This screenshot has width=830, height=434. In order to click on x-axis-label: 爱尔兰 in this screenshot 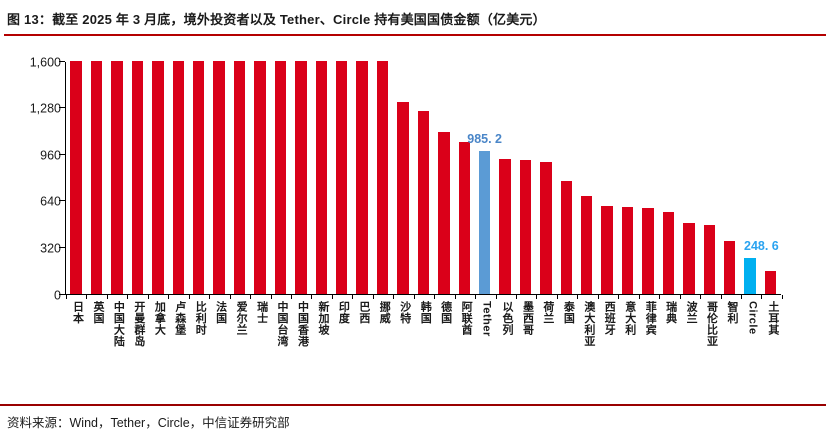, I will do `click(241, 318)`.